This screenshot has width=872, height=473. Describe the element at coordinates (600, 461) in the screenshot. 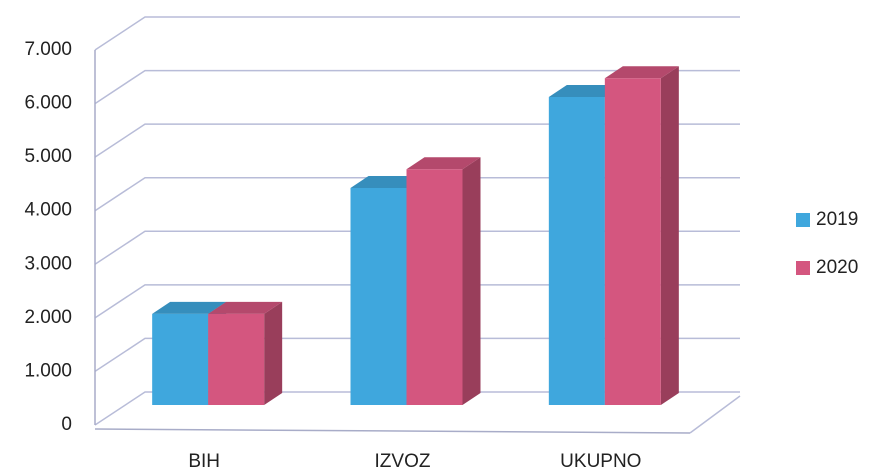

I see `x-tick-label: UKUPNO` at that location.